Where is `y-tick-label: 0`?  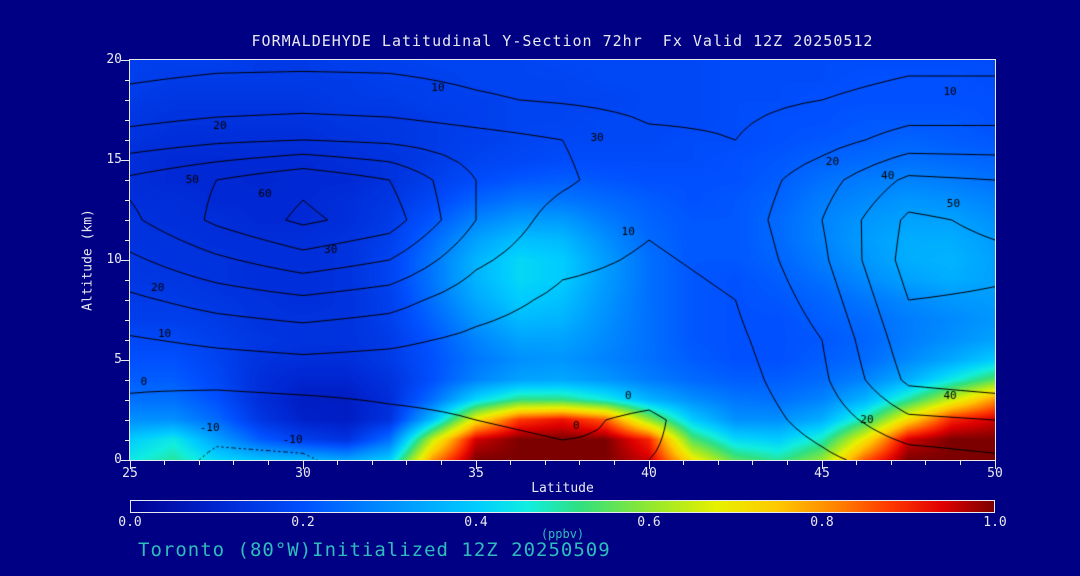
y-tick-label: 0 is located at coordinates (118, 459).